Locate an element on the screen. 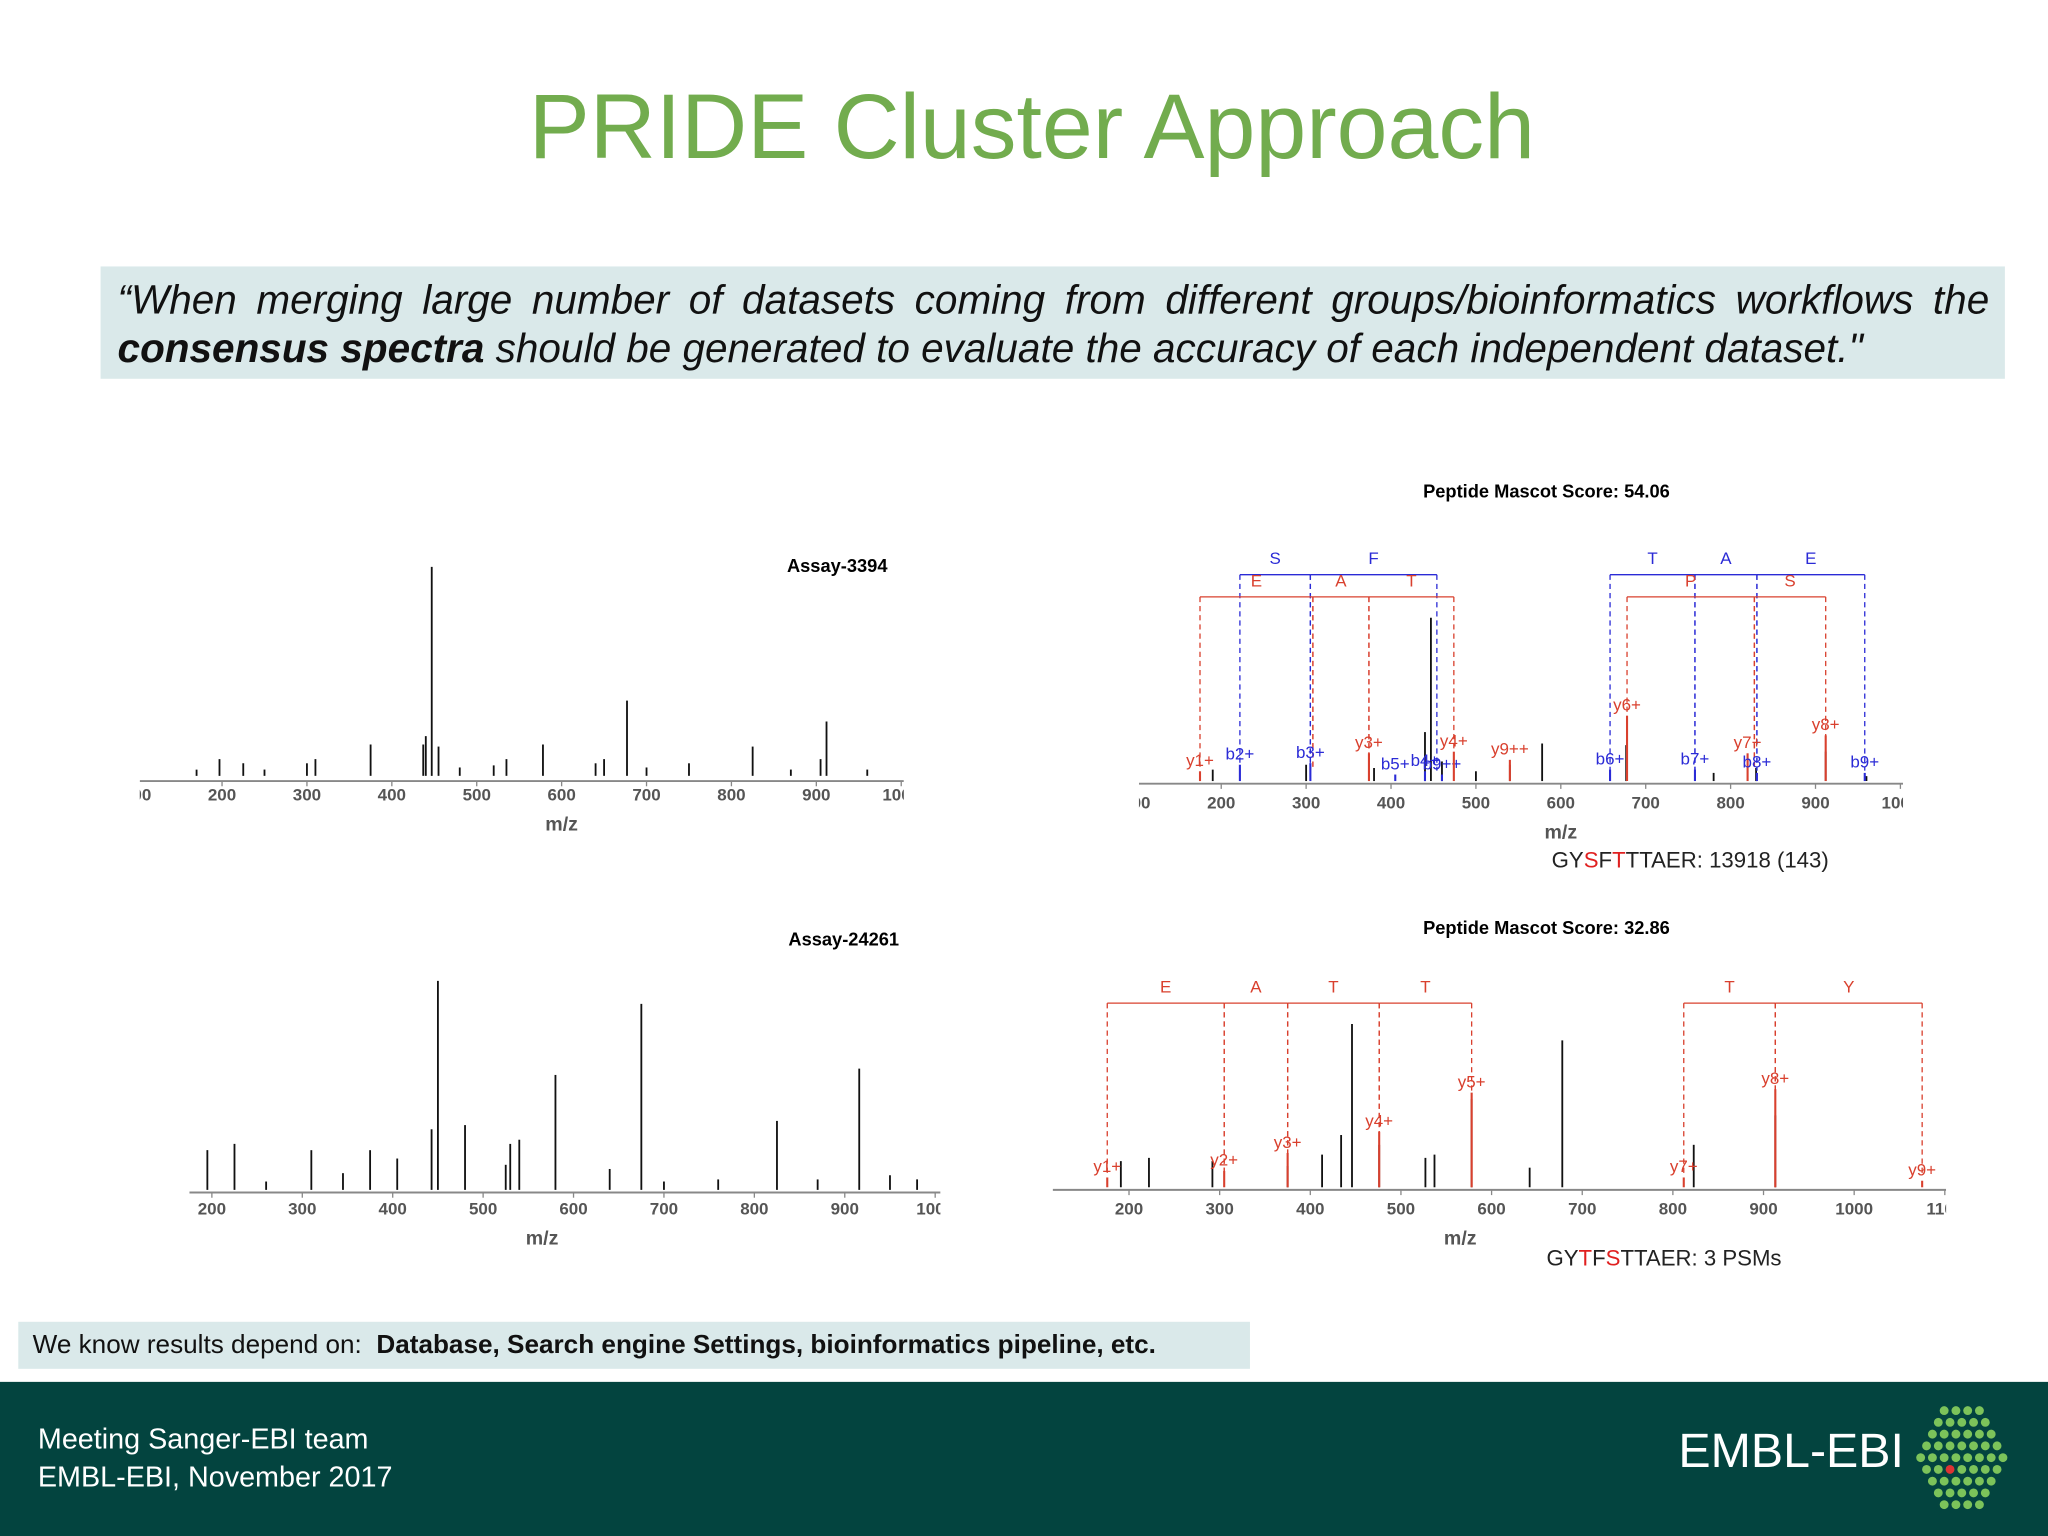 The width and height of the screenshot is (2048, 1536). residue-letter: E is located at coordinates (1256, 580).